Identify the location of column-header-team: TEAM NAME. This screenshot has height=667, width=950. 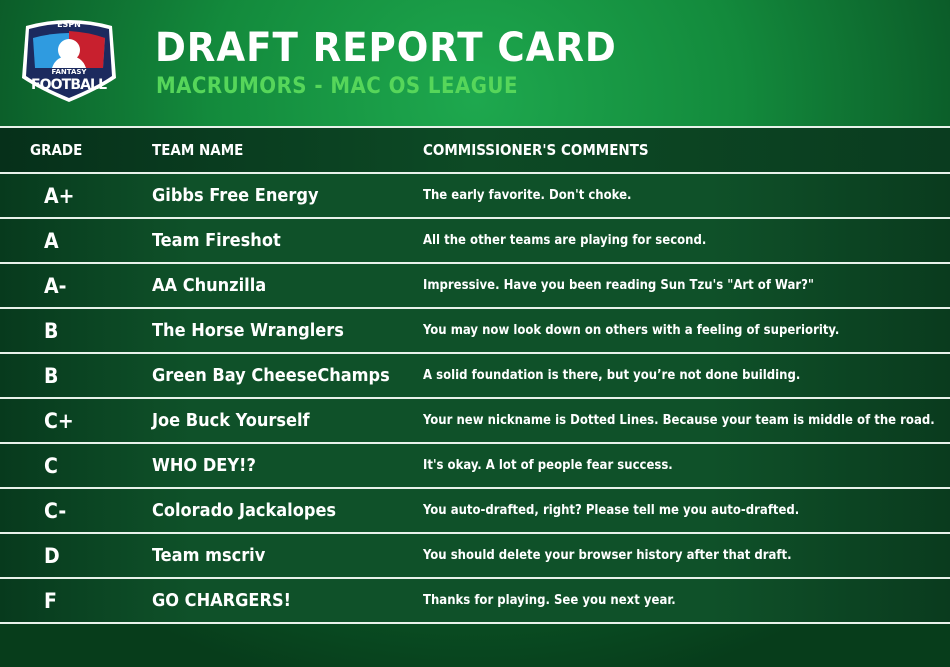
(198, 150).